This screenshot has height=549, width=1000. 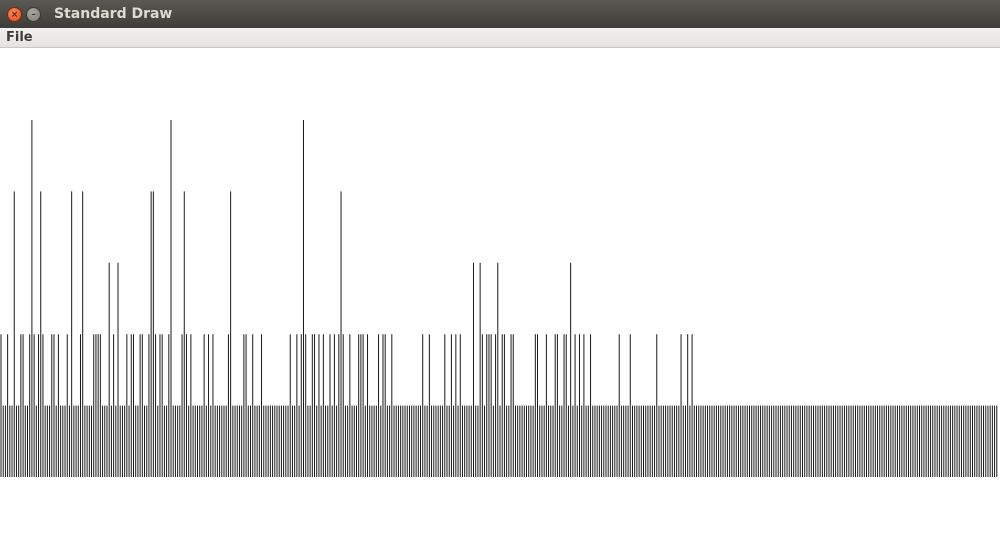 What do you see at coordinates (19, 37) in the screenshot?
I see `menu-file: File` at bounding box center [19, 37].